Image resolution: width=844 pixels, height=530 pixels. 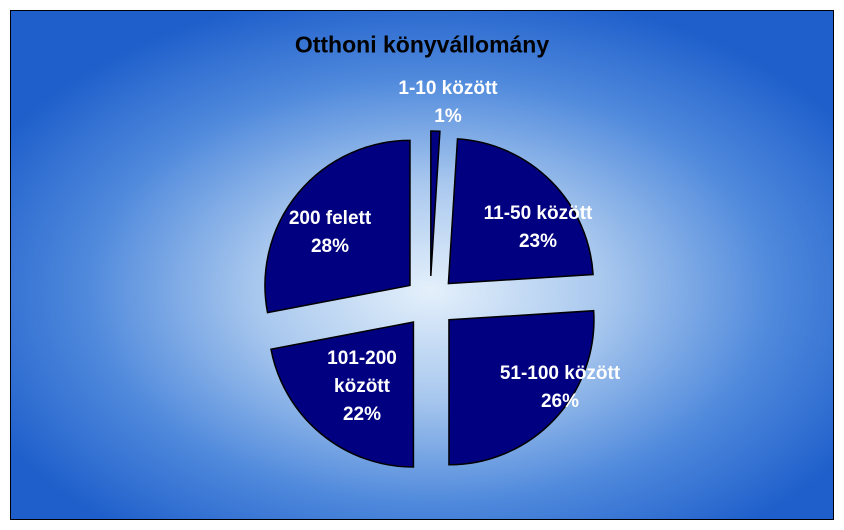 What do you see at coordinates (538, 228) in the screenshot?
I see `slice-label: 11-50 között 23%` at bounding box center [538, 228].